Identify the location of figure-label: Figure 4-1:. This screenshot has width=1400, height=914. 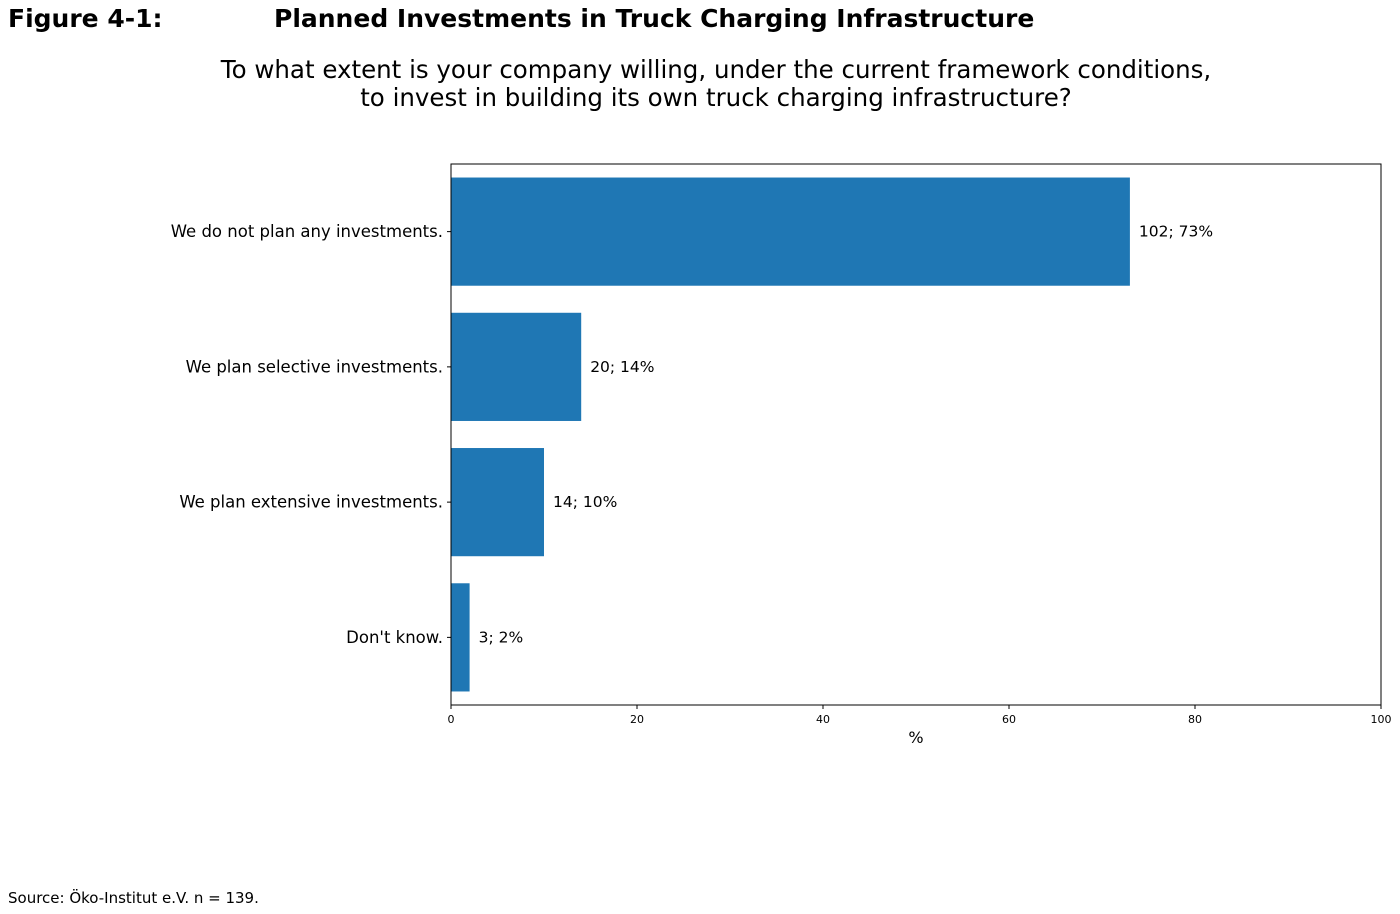
(85, 18).